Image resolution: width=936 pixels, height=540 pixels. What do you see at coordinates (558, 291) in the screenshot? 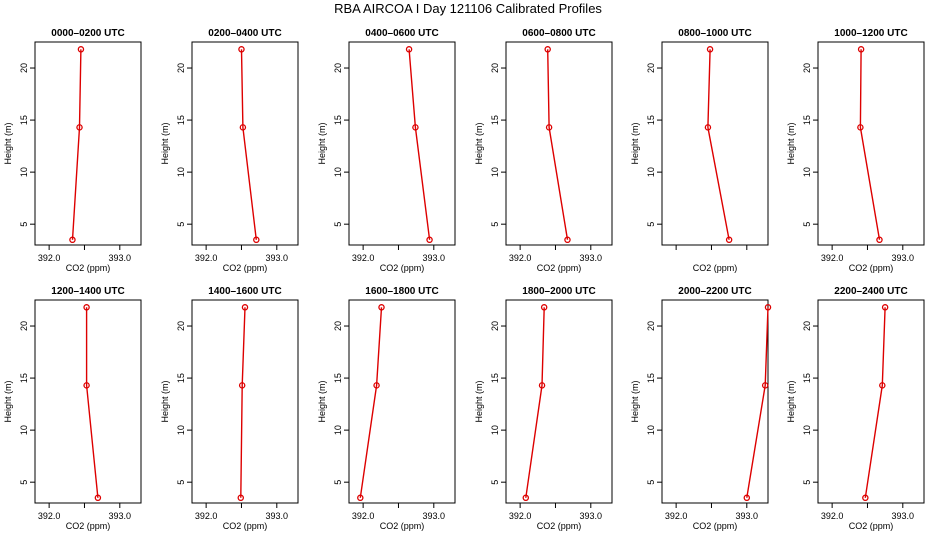
I see `panel-title: 1800–2000 UTC` at bounding box center [558, 291].